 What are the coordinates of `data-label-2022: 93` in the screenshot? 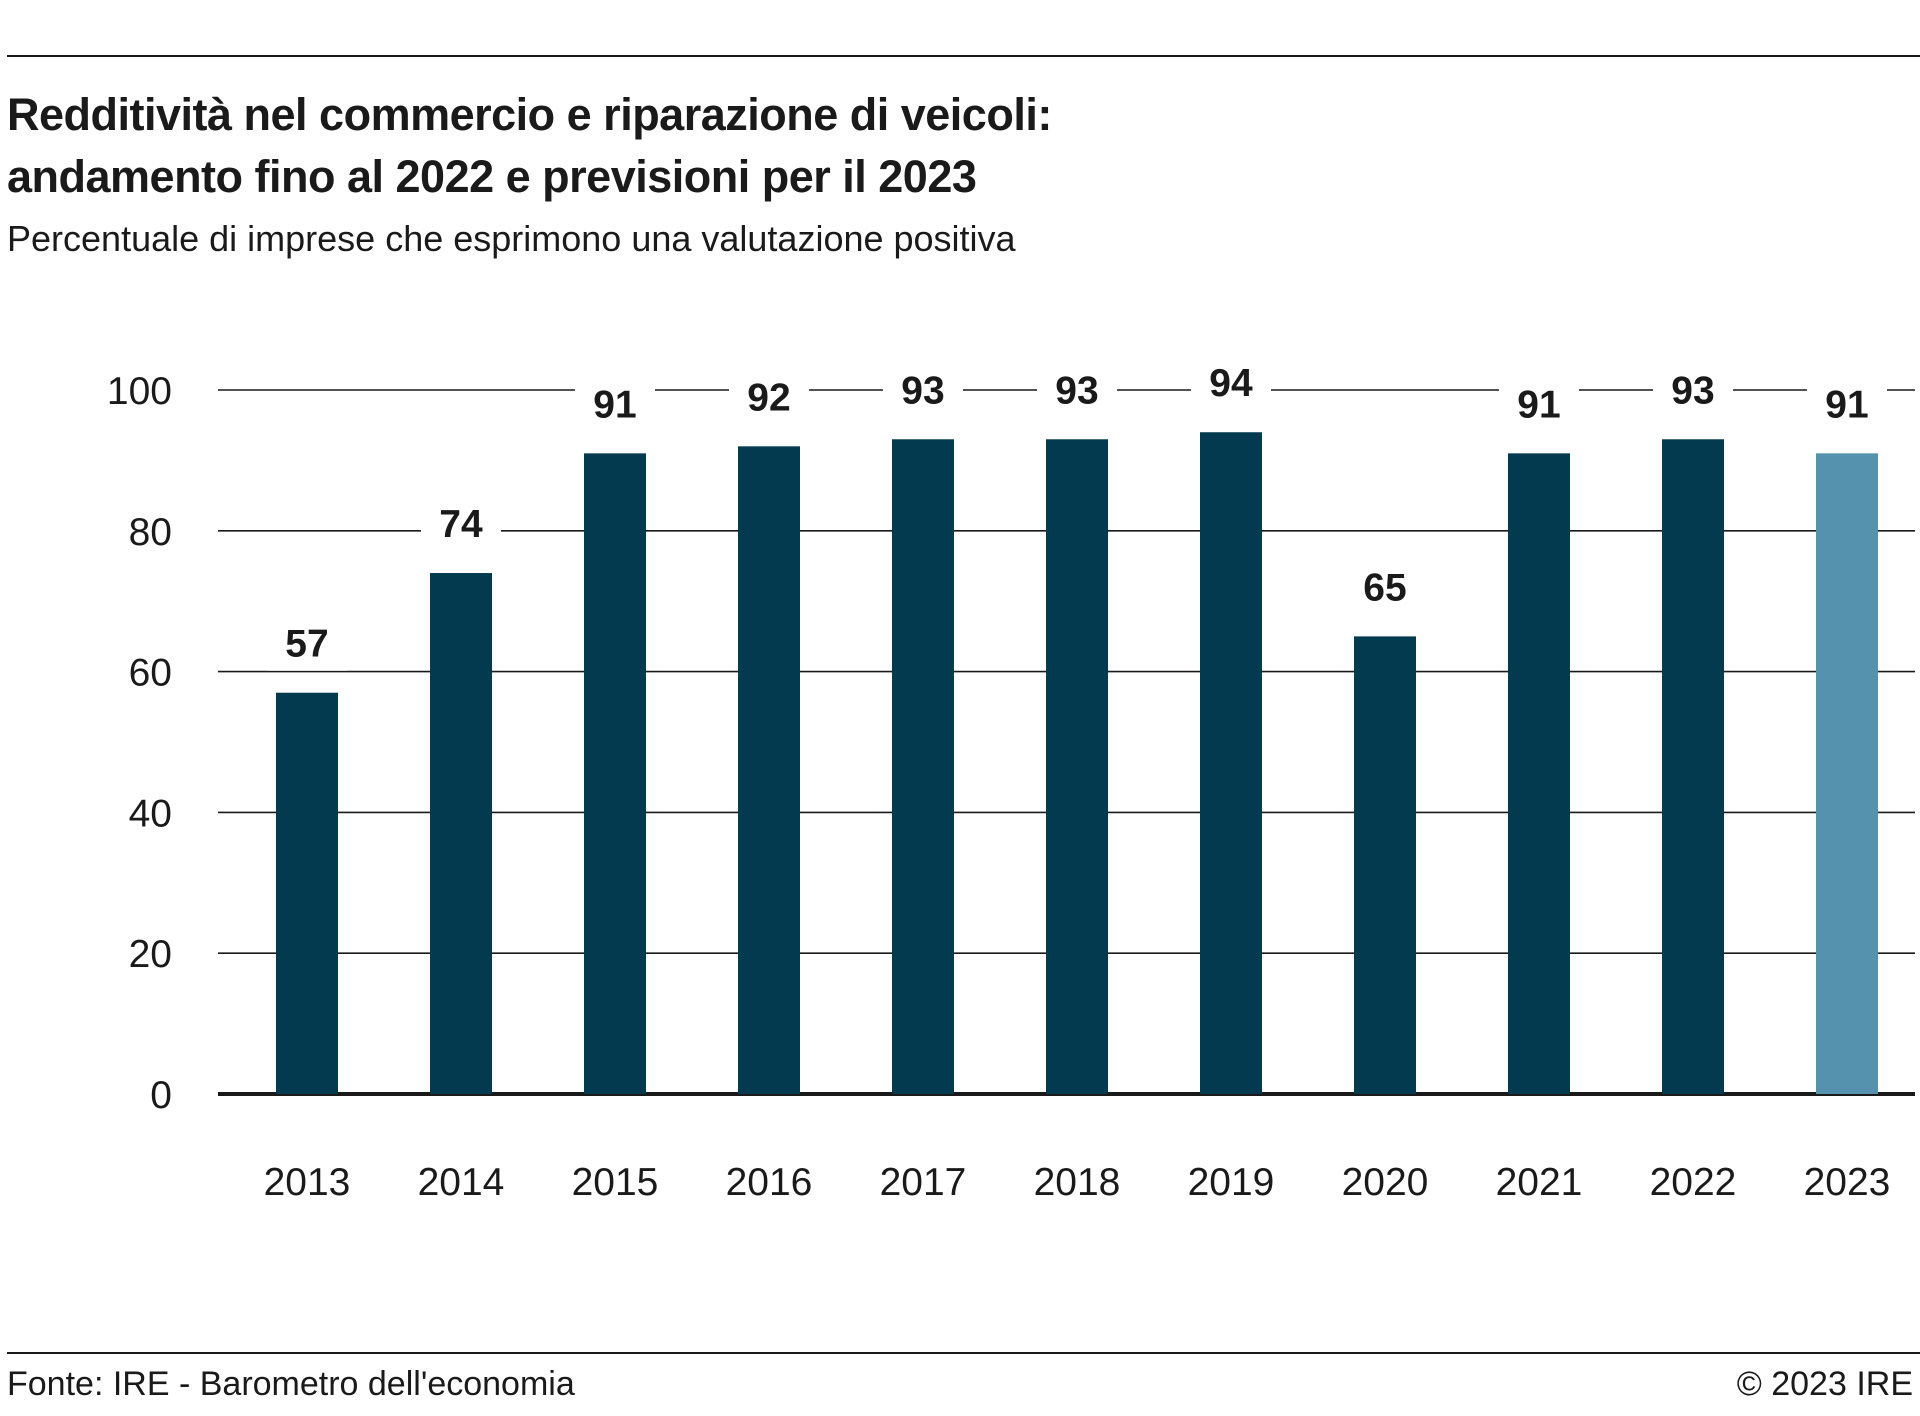 It's located at (1692, 390).